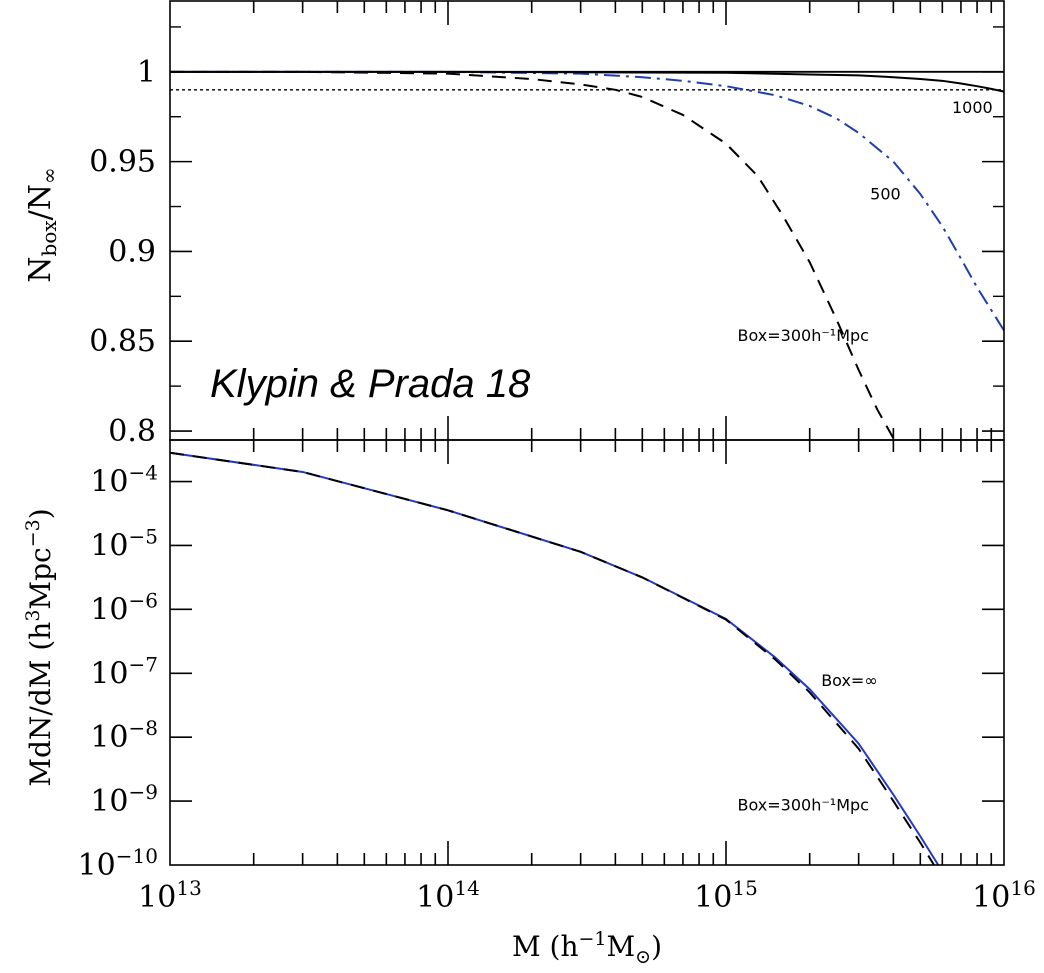  Describe the element at coordinates (643, 957) in the screenshot. I see `x-label-sub: ⊙` at that location.